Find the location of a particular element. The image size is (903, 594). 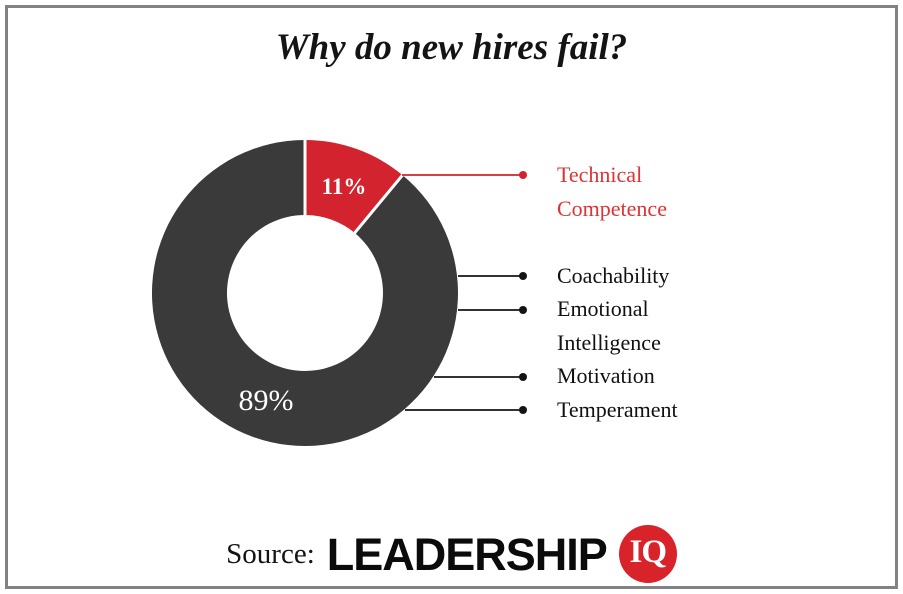

slice-technical-competence is located at coordinates (354, 186).